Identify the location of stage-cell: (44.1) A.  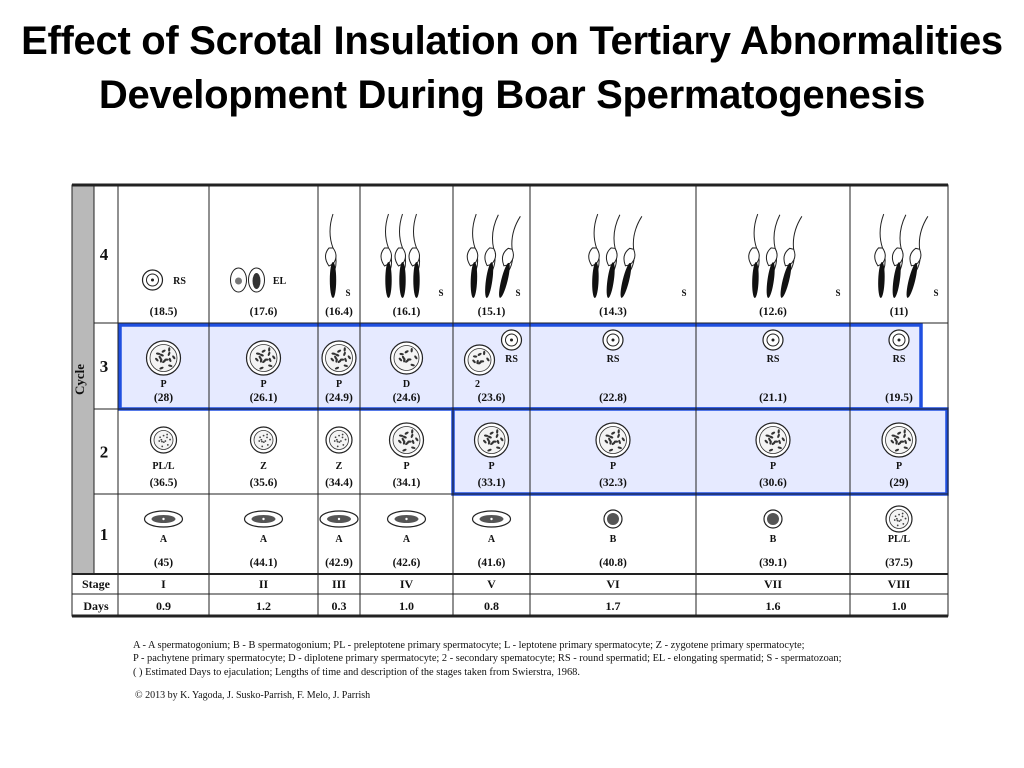
(263, 539).